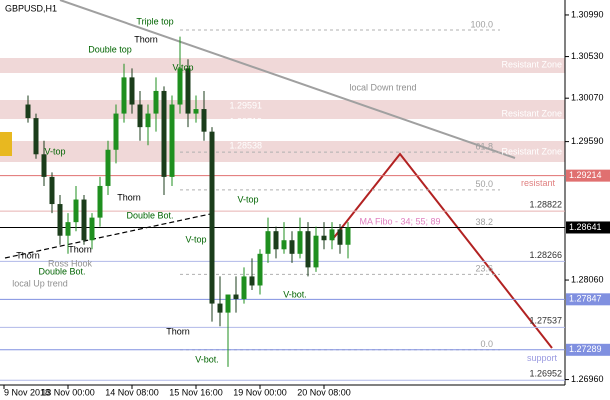 This screenshot has height=400, width=610. I want to click on support-label: 1.27289, so click(585, 349).